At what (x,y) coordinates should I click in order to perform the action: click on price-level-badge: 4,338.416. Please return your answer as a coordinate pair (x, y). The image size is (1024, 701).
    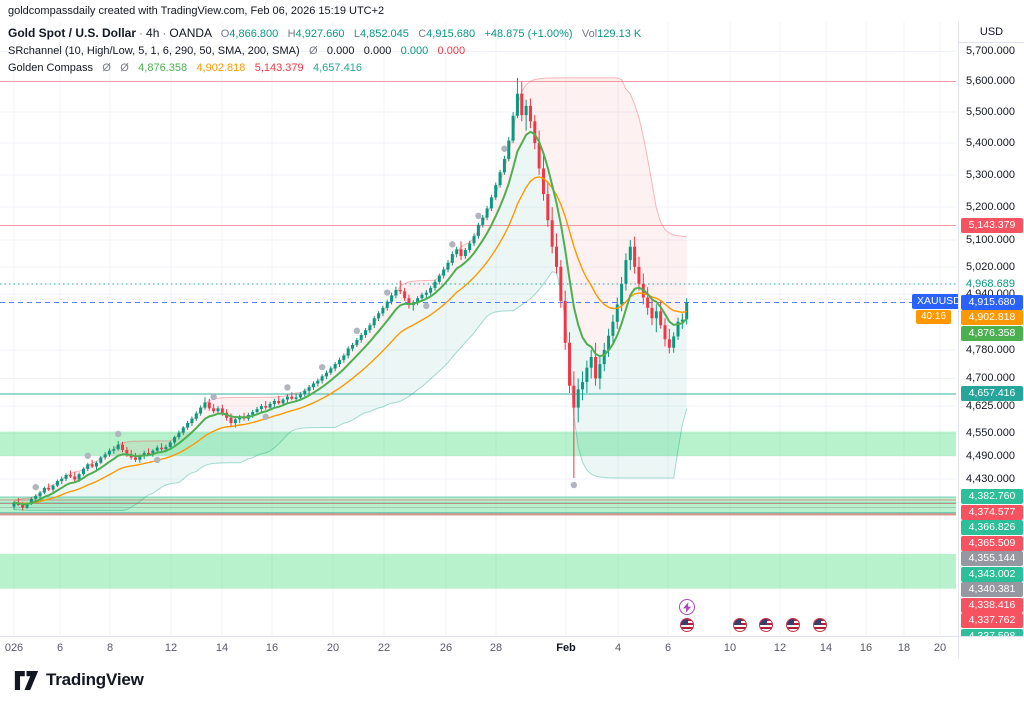
    Looking at the image, I should click on (992, 605).